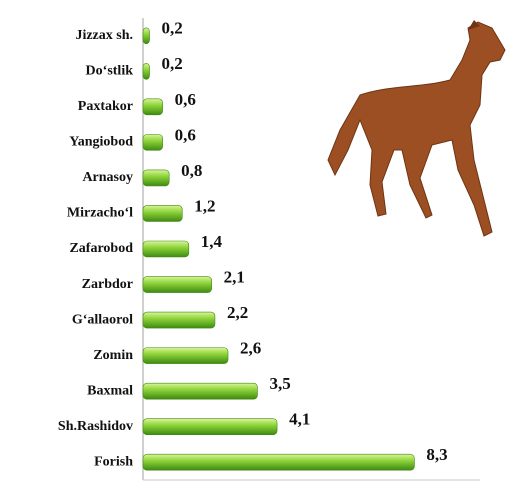 The width and height of the screenshot is (520, 496). I want to click on value-label: 4,1, so click(299, 419).